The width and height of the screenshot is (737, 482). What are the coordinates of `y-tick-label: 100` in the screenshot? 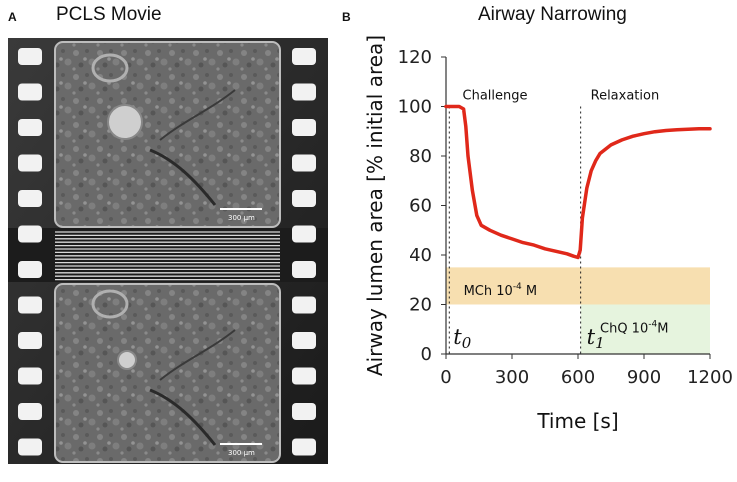 It's located at (415, 107).